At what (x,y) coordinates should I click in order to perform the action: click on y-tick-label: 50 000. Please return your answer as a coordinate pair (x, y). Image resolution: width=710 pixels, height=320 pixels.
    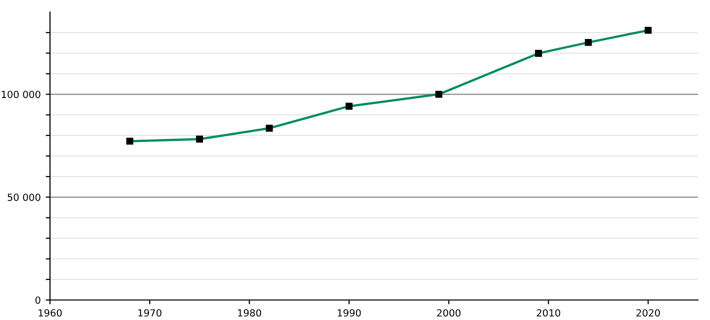
    Looking at the image, I should click on (24, 197).